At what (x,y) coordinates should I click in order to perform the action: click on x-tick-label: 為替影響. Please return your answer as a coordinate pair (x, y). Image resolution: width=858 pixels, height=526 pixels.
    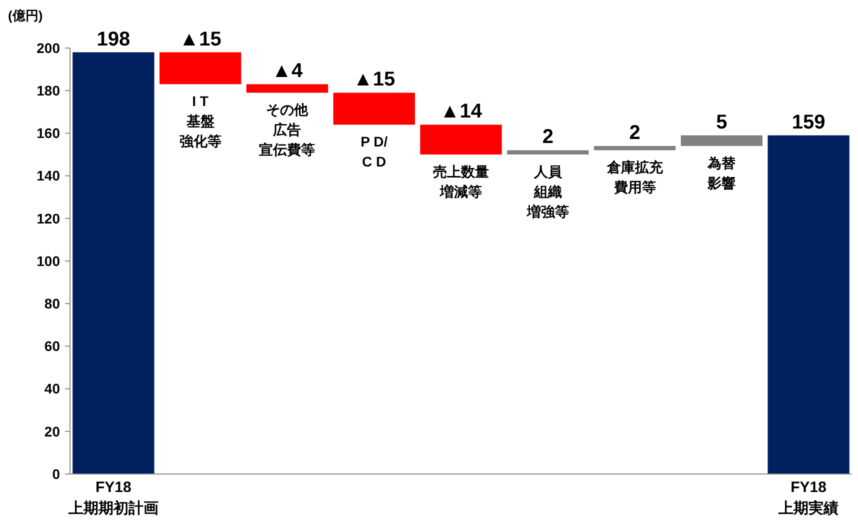
    Looking at the image, I should click on (721, 172).